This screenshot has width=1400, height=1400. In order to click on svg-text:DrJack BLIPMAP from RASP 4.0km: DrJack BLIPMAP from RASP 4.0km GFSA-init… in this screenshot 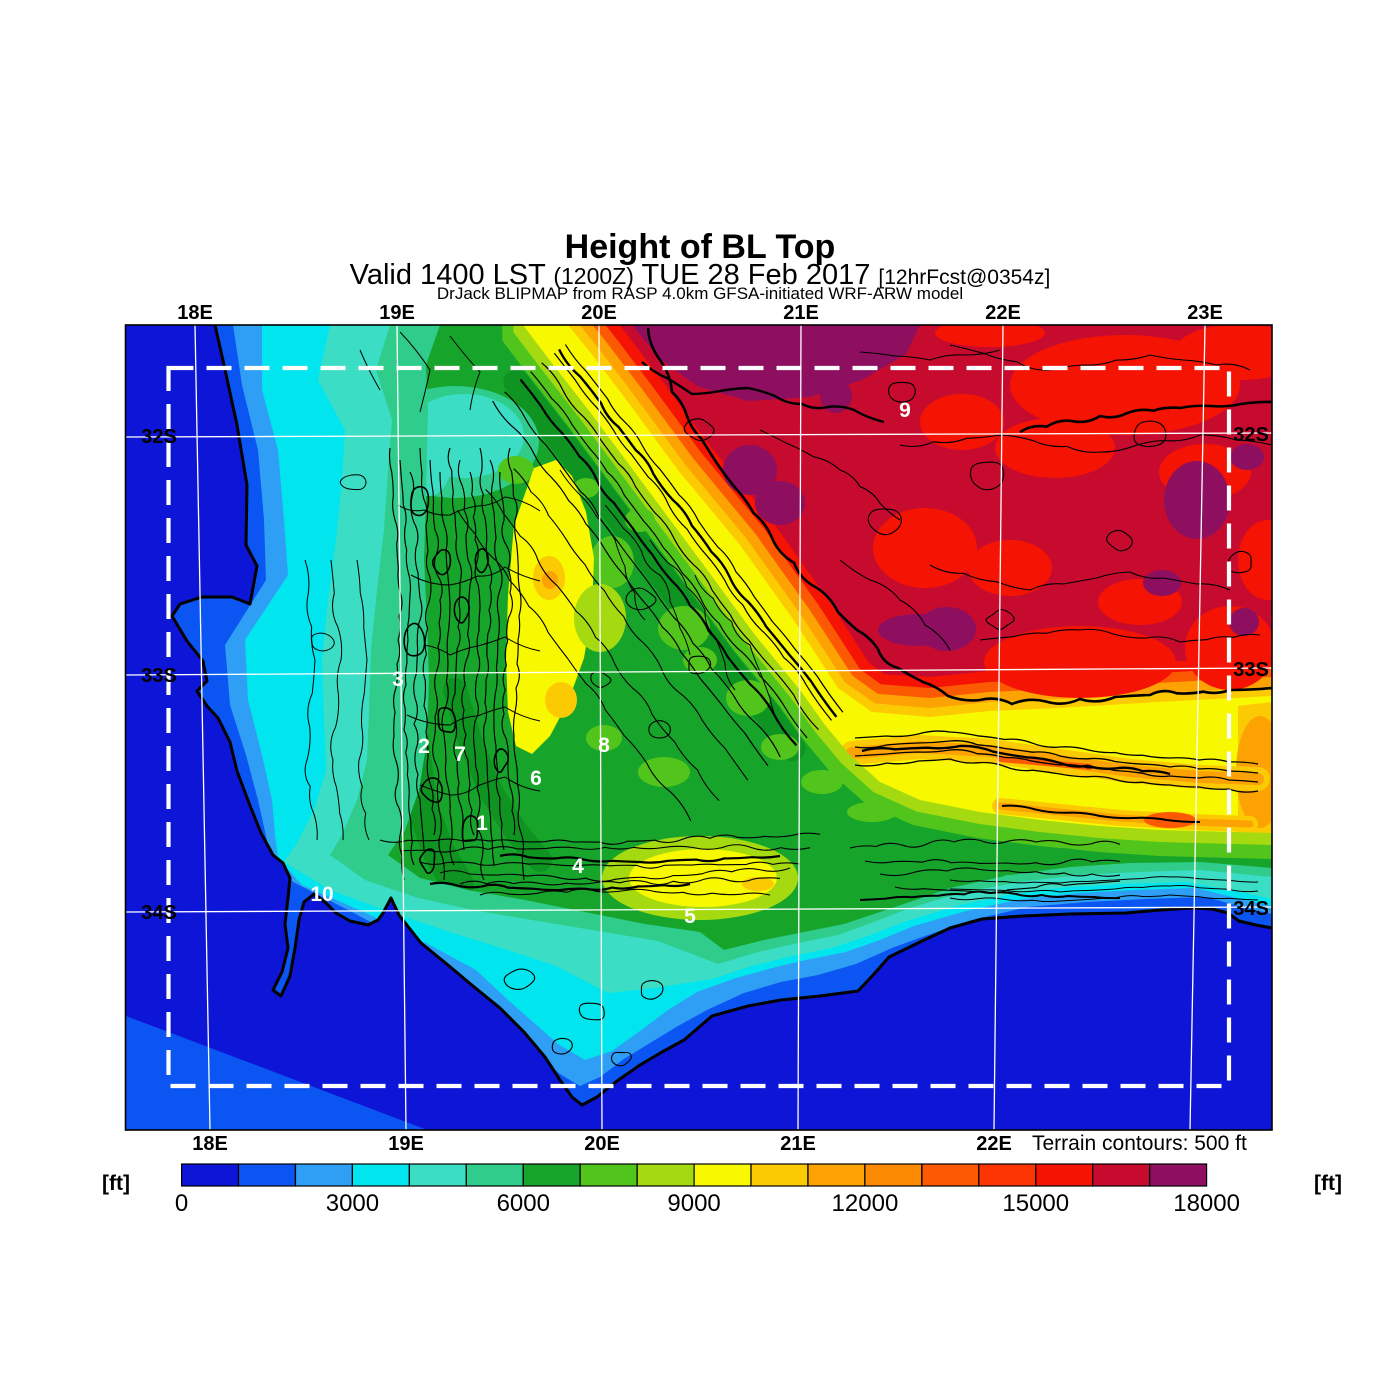, I will do `click(700, 293)`.